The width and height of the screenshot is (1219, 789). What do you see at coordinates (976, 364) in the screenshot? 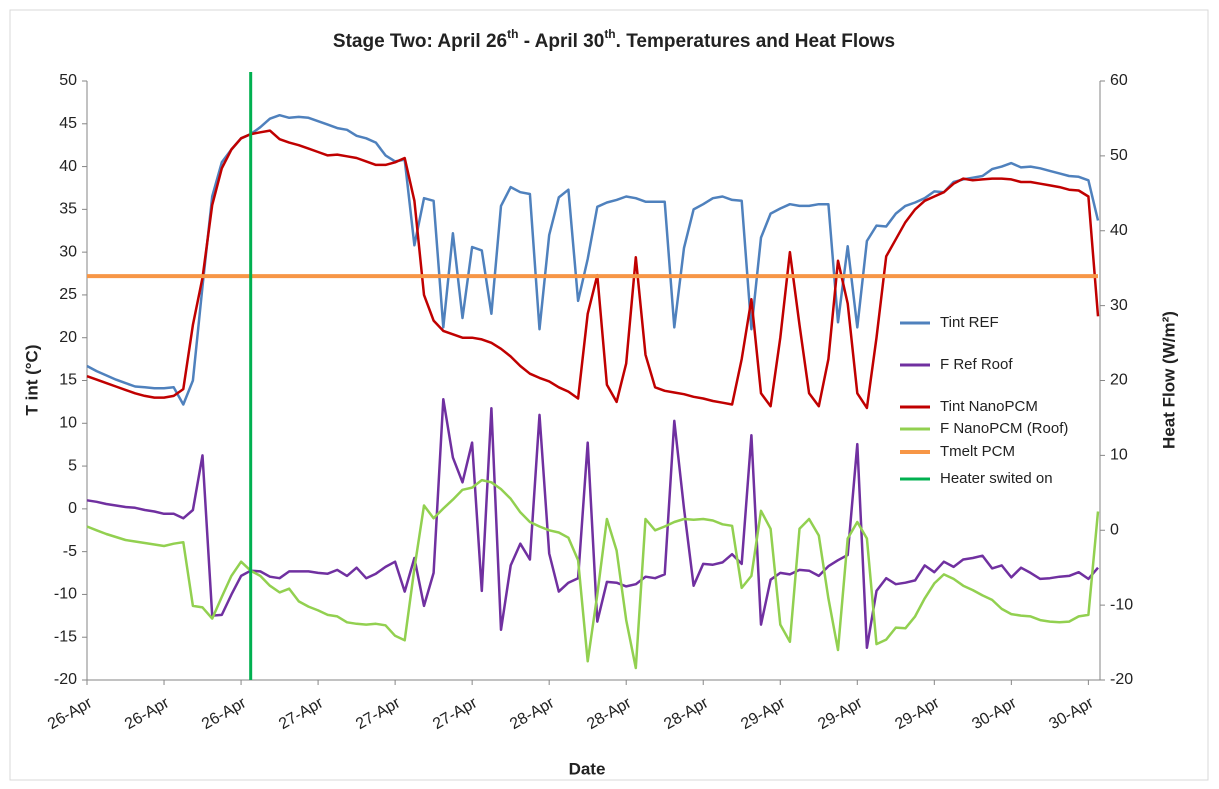
I see `legend-label: F Ref Roof` at bounding box center [976, 364].